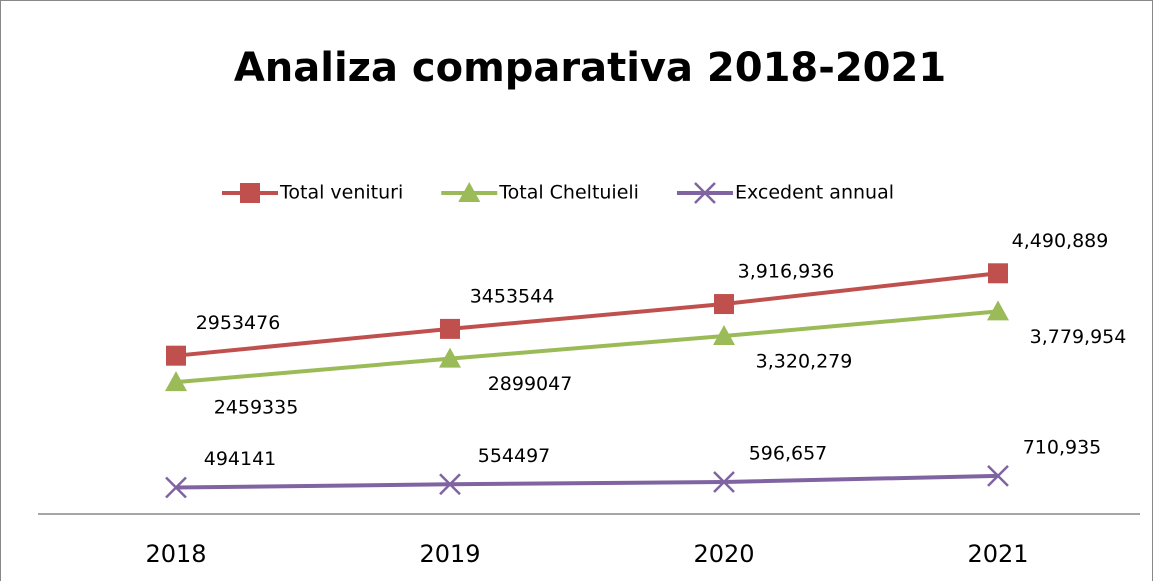 This screenshot has height=581, width=1154. Describe the element at coordinates (449, 554) in the screenshot. I see `x-tick-label: 2019` at that location.